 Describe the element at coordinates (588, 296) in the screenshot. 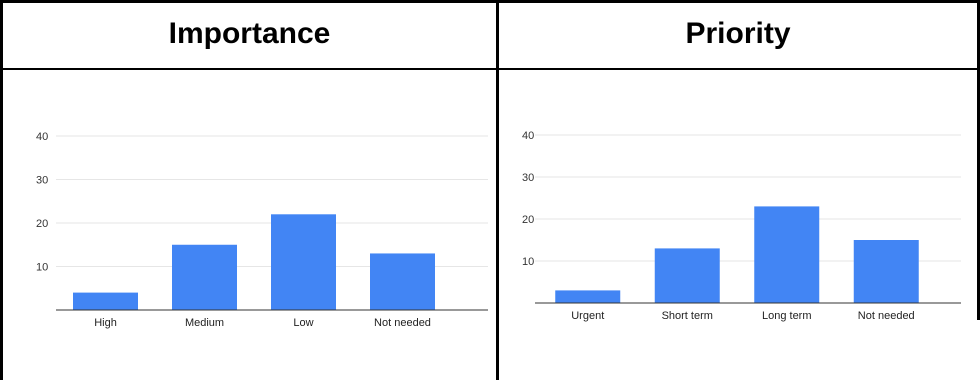

I see `bar-urgent` at that location.